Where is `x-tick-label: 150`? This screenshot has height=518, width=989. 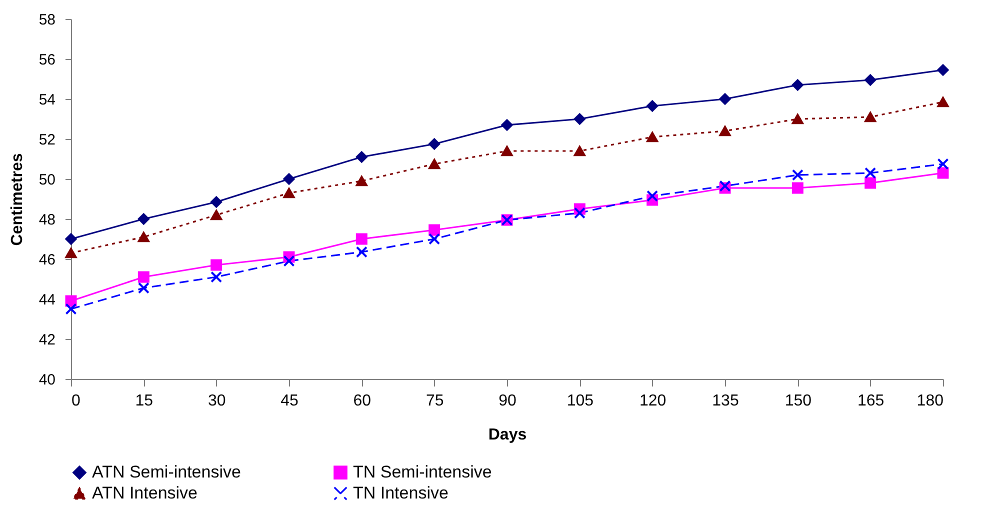 x-tick-label: 150 is located at coordinates (798, 401).